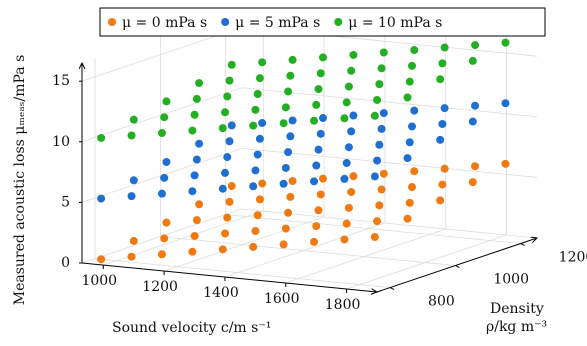 The image size is (587, 346). Describe the element at coordinates (395, 23) in the screenshot. I see `legend-label: μ = 10 mPa s` at that location.